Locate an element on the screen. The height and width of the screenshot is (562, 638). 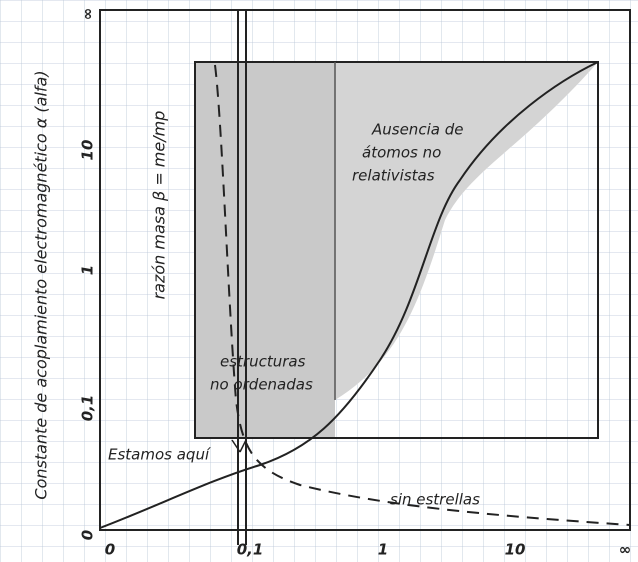
x-tick: 0,1 is located at coordinates (250, 550).